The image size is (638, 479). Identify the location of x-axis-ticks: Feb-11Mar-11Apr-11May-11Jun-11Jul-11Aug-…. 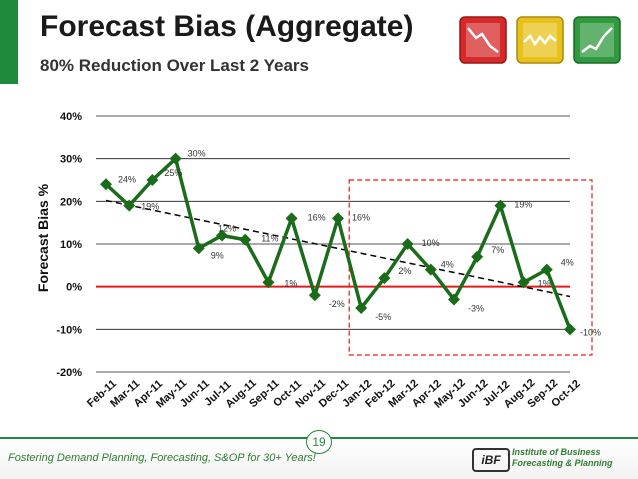
(334, 394).